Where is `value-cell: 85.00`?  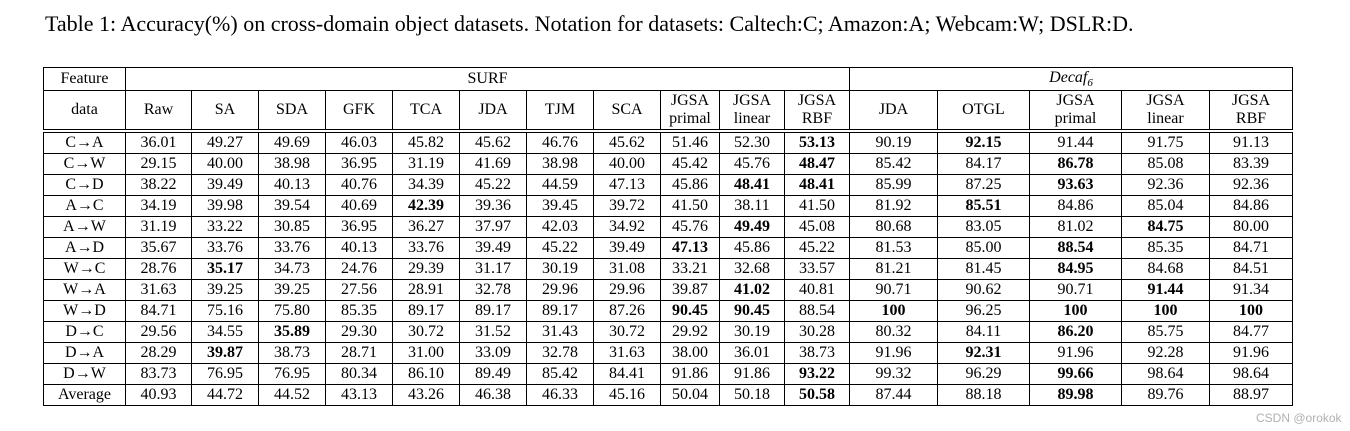 value-cell: 85.00 is located at coordinates (983, 248).